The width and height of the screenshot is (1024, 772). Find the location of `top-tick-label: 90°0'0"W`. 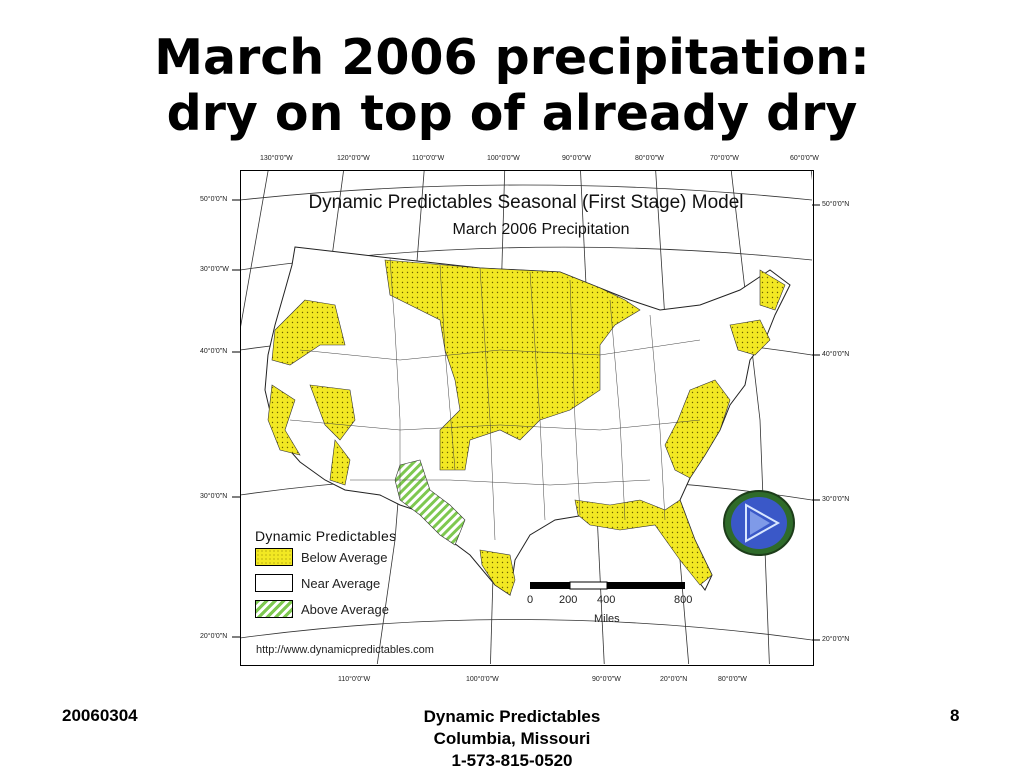

top-tick-label: 90°0'0"W is located at coordinates (576, 158).